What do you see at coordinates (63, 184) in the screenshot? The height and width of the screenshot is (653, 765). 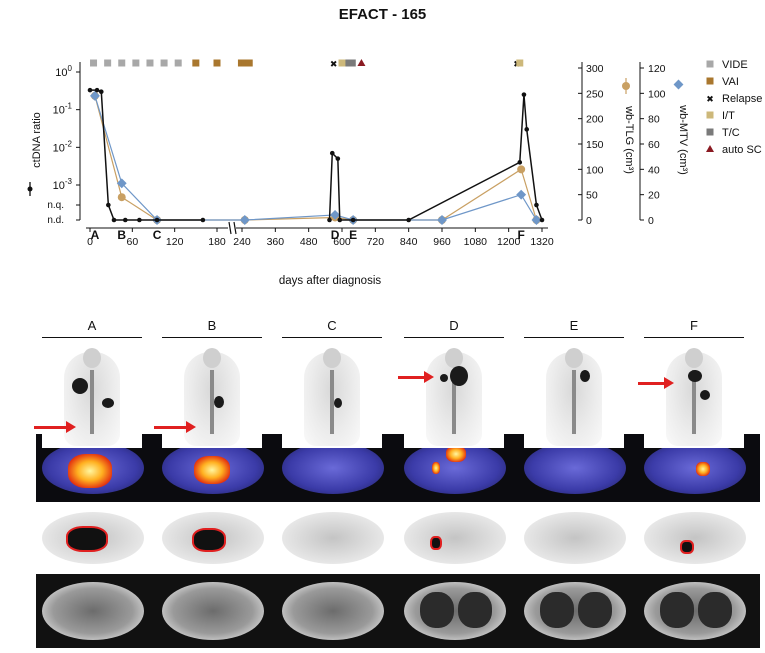 I see `y-left-tick-label: 10⁻³` at bounding box center [63, 184].